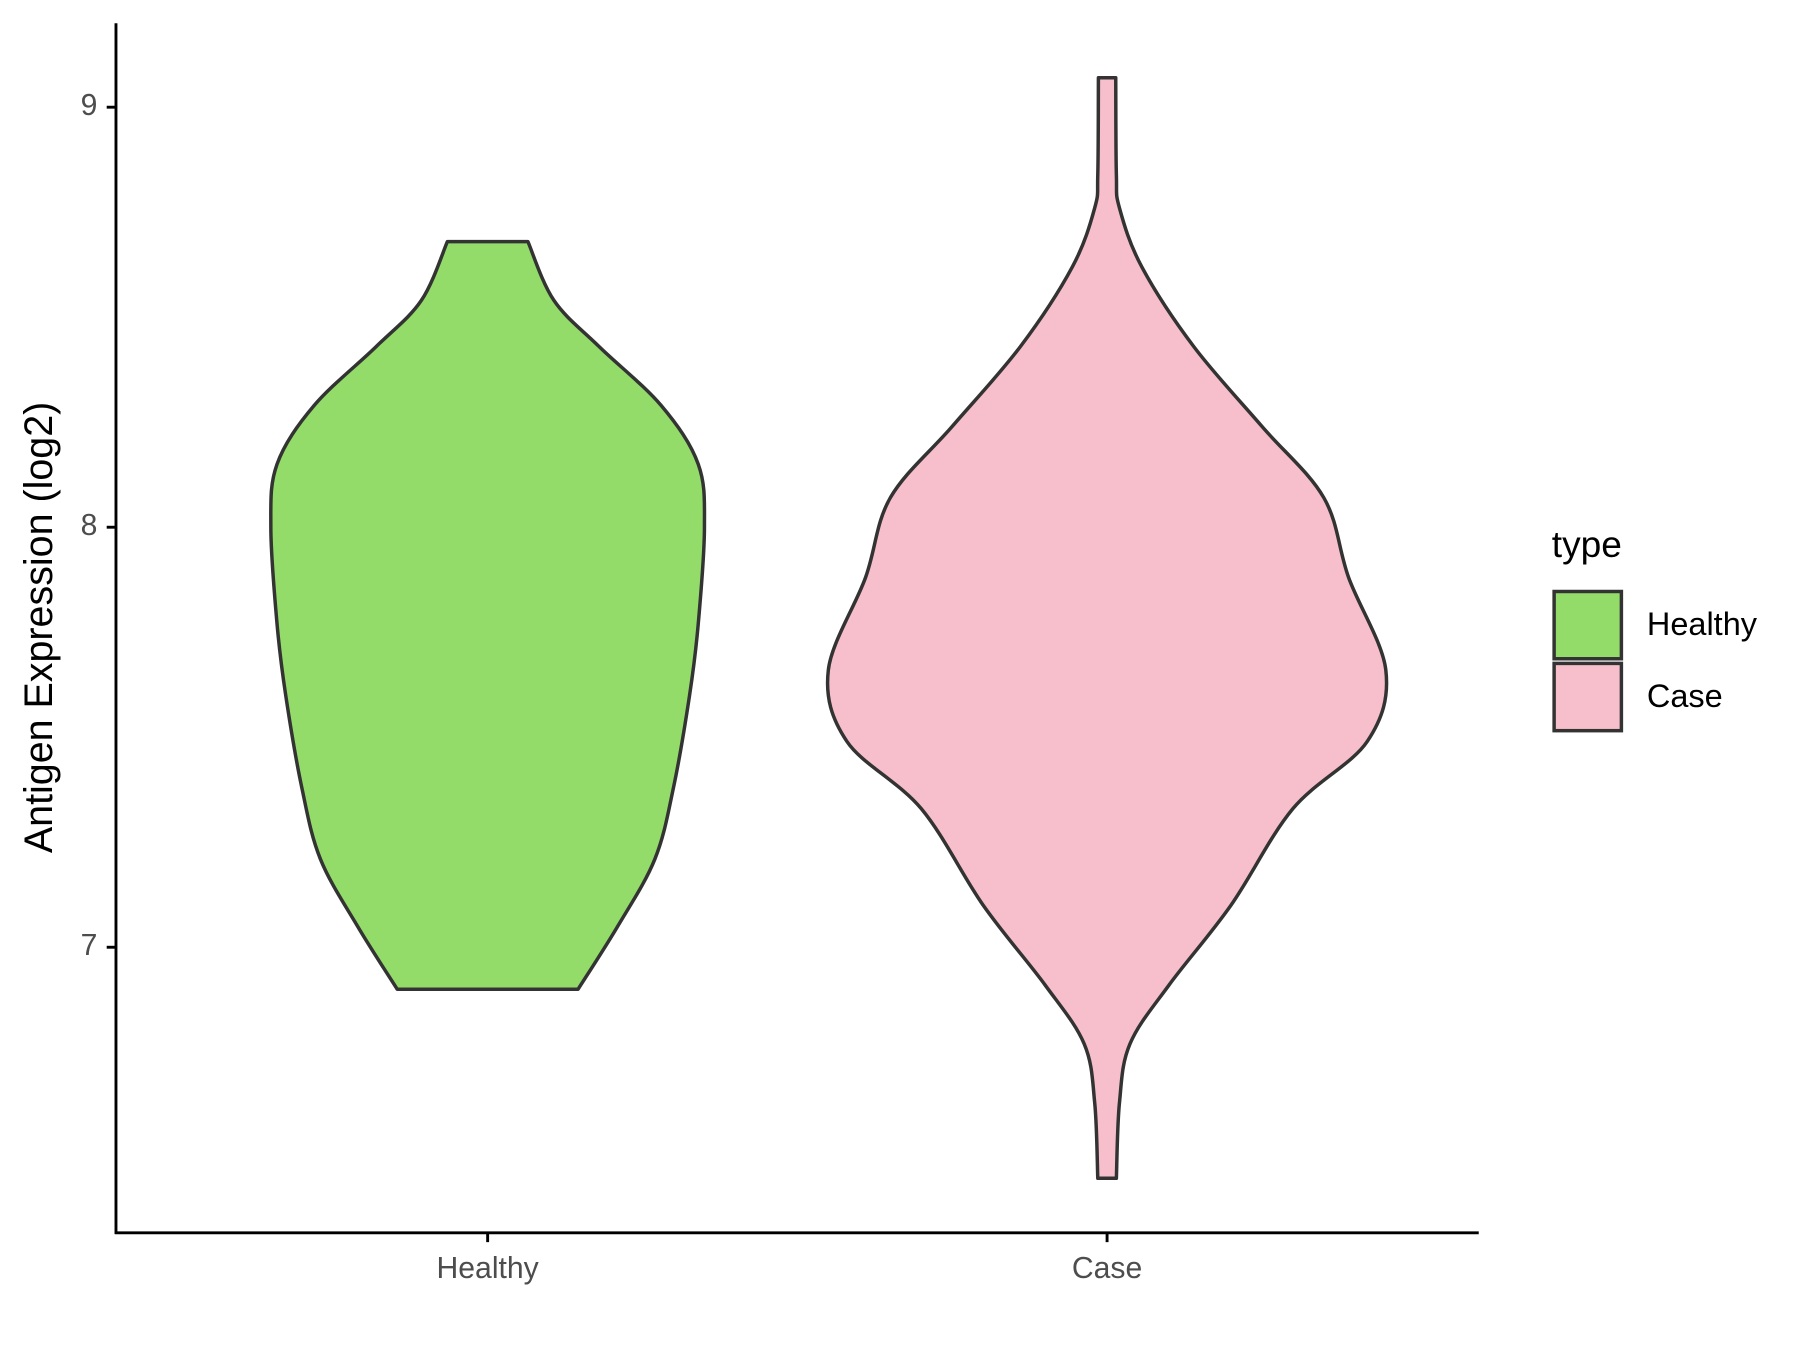 Image resolution: width=1800 pixels, height=1350 pixels. What do you see at coordinates (39, 627) in the screenshot?
I see `y-axis-title: Antigen Expression (log2)` at bounding box center [39, 627].